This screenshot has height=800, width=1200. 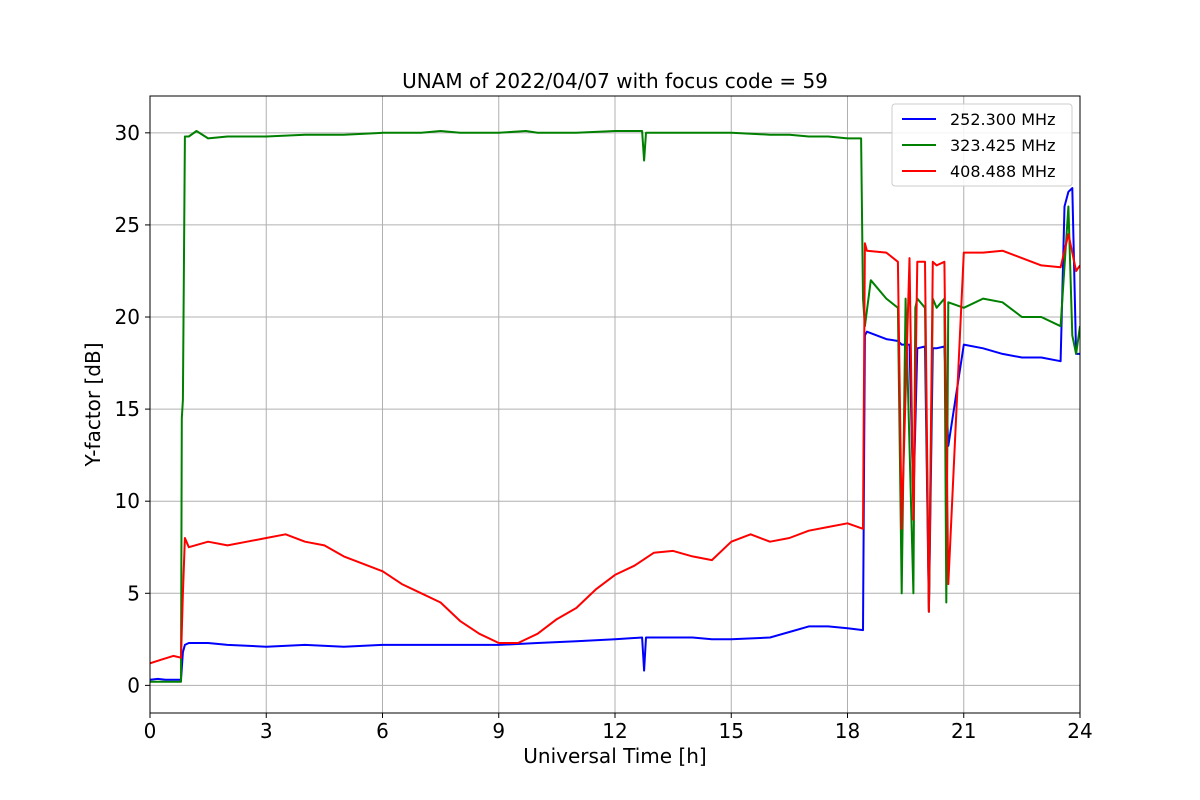 I want to click on y-tick-label: 25, so click(x=127, y=225).